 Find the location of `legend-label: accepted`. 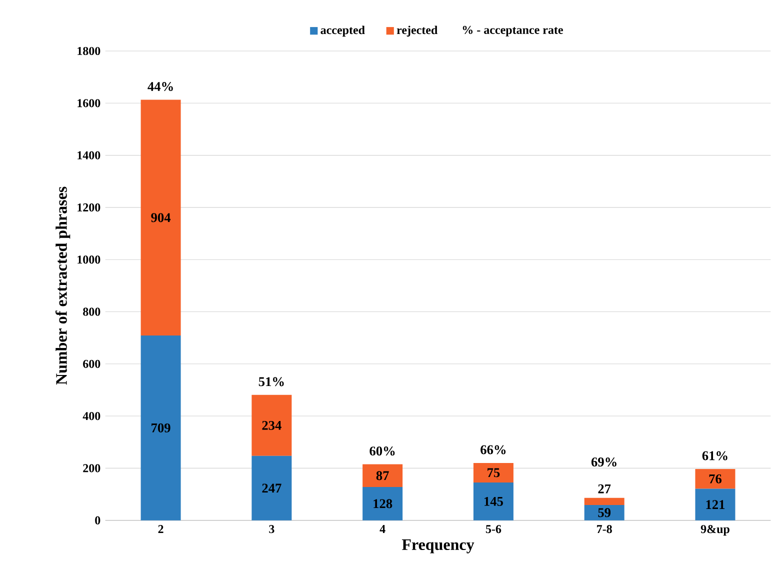

legend-label: accepted is located at coordinates (342, 31).